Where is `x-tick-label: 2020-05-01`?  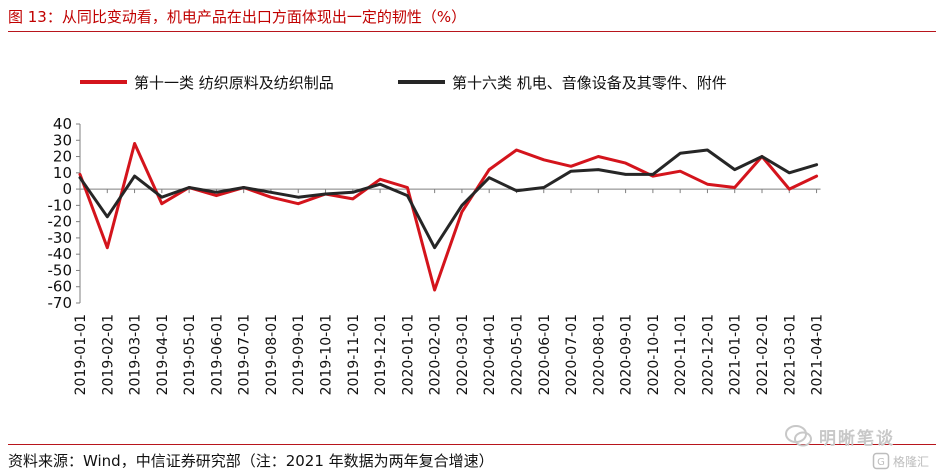 x-tick-label: 2020-05-01 is located at coordinates (517, 354).